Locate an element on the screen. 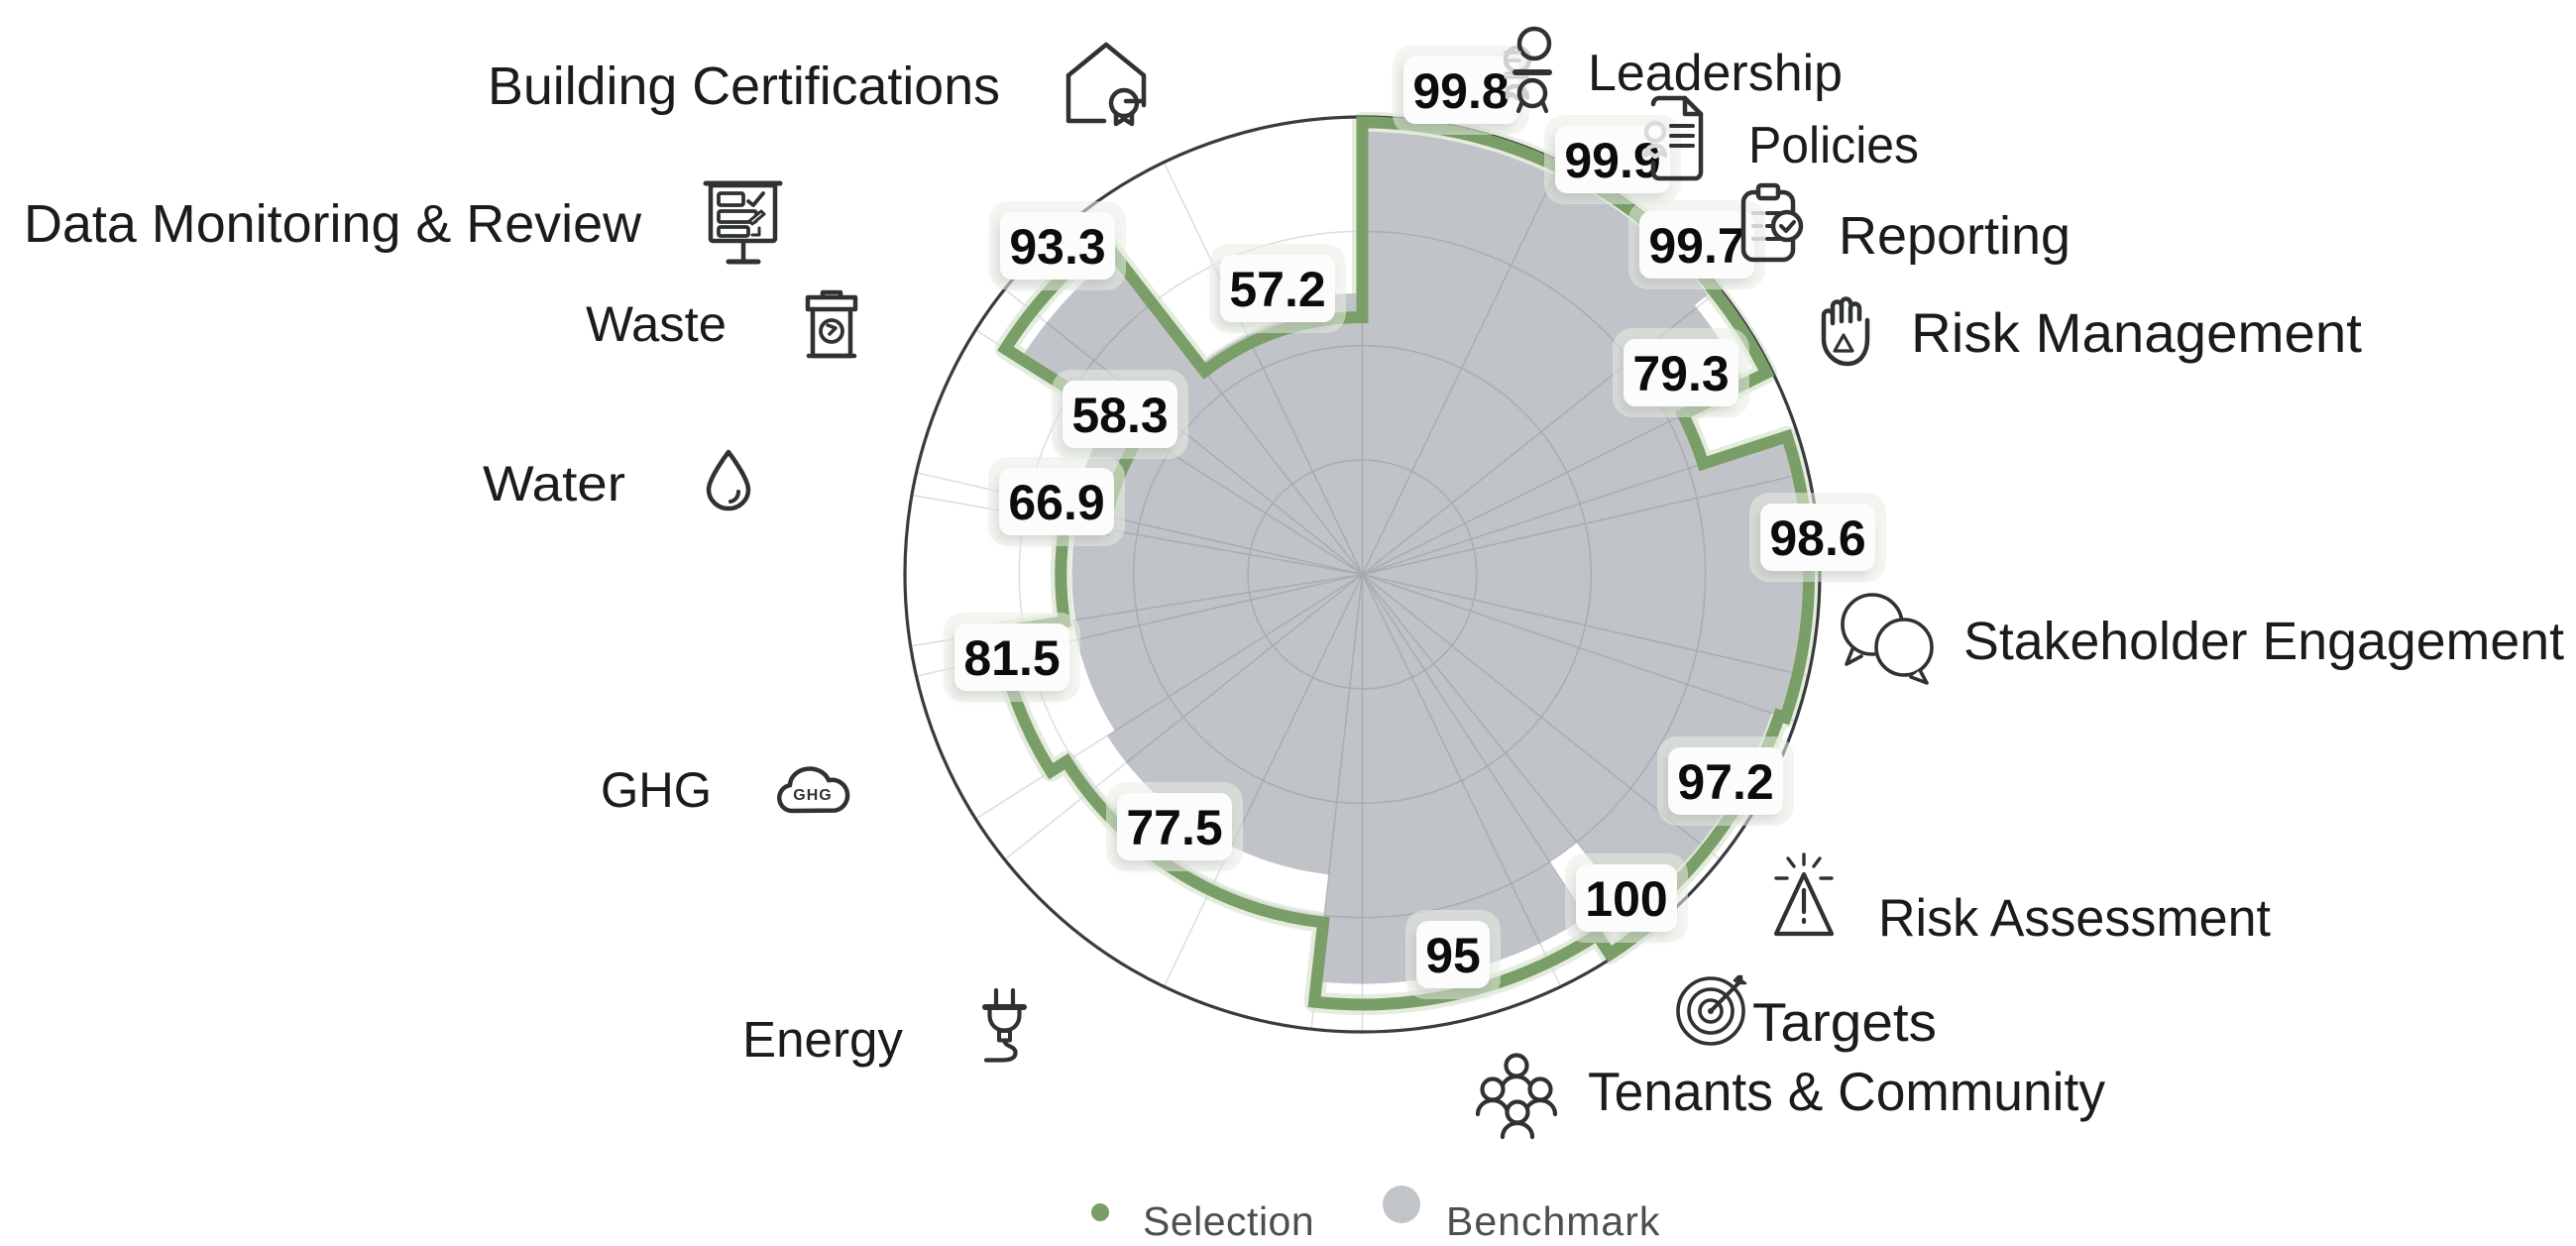 This screenshot has width=2576, height=1246. svg-text: 100 is located at coordinates (1626, 899).